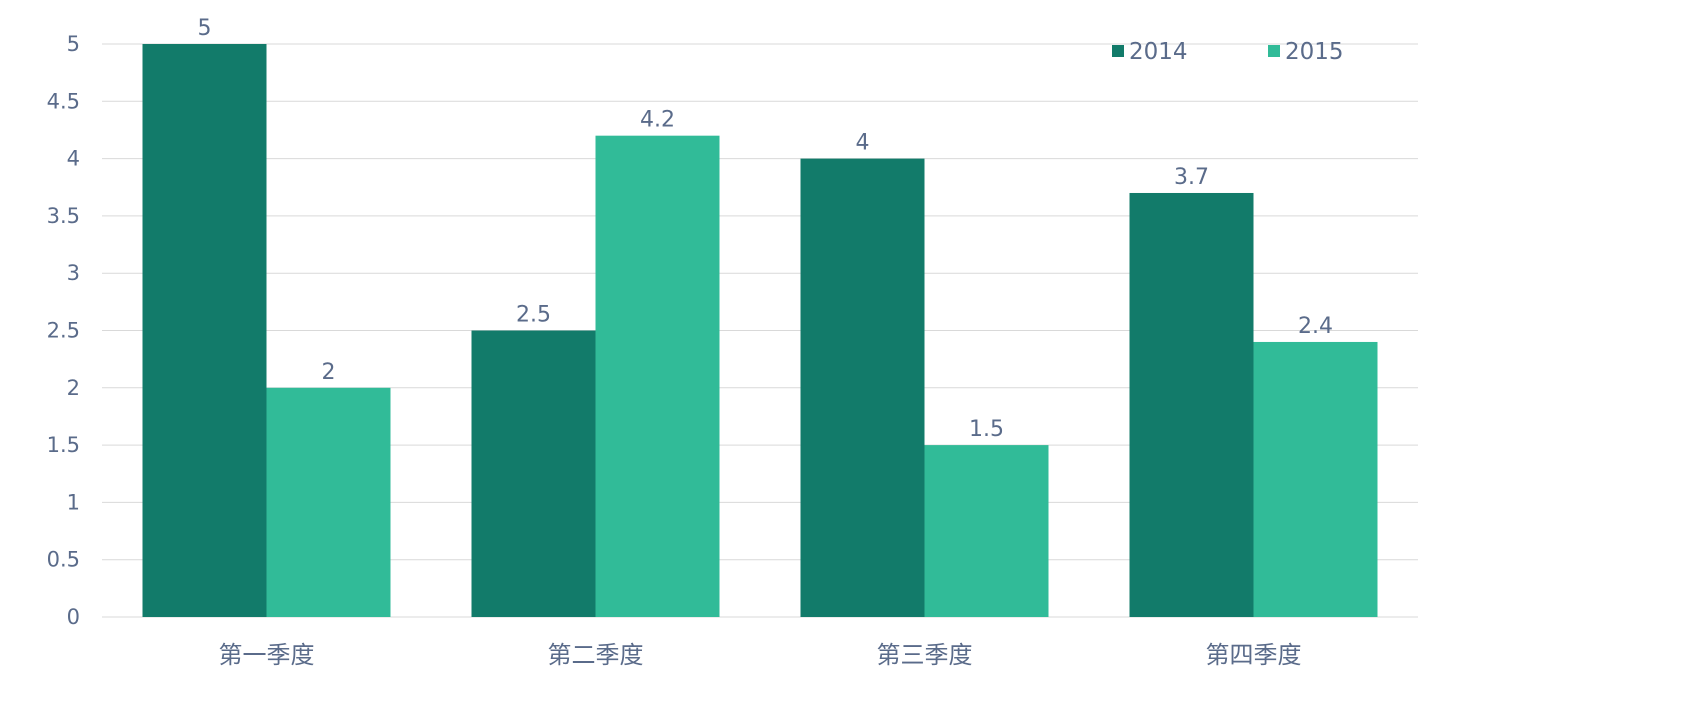 This screenshot has height=702, width=1696. What do you see at coordinates (760, 655) in the screenshot?
I see `x-axis: 第一季度 第二季度 第三季度 第四季度` at bounding box center [760, 655].